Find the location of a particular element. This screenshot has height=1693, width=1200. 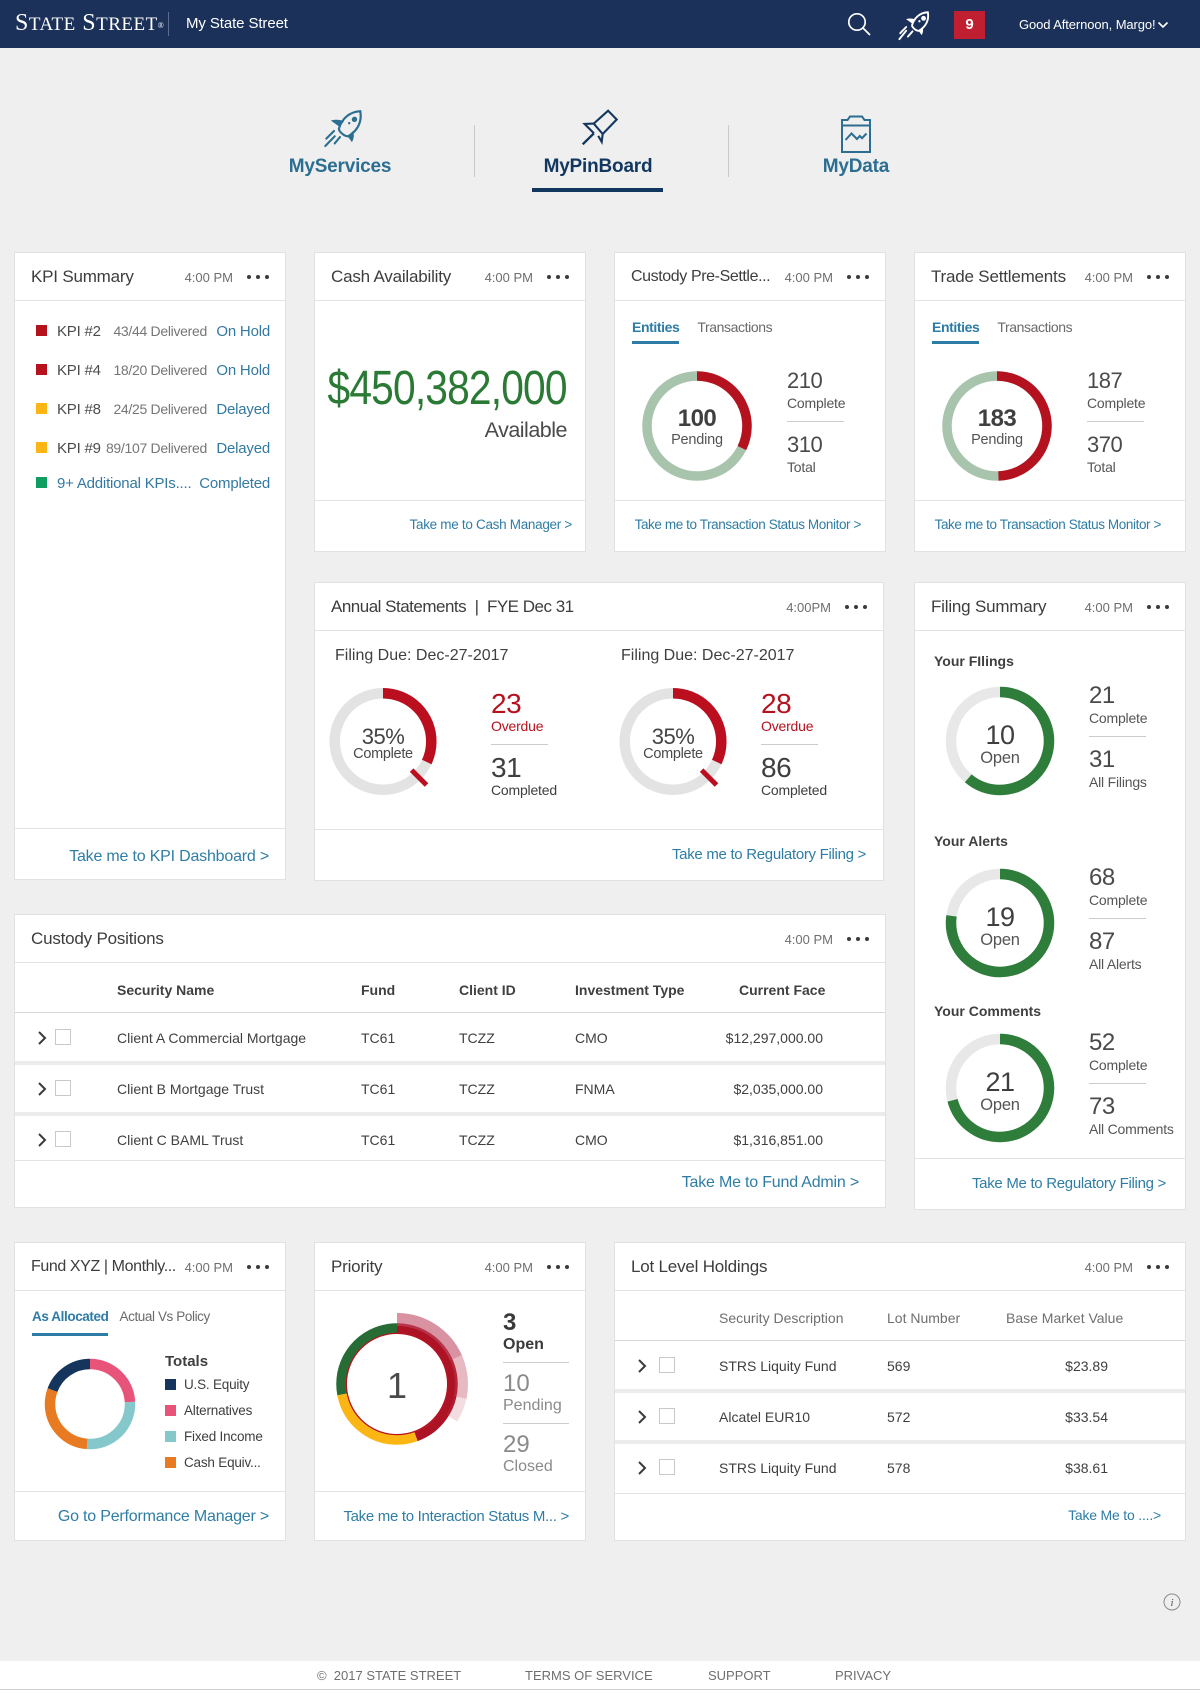

svg-text: i is located at coordinates (1171, 1603).